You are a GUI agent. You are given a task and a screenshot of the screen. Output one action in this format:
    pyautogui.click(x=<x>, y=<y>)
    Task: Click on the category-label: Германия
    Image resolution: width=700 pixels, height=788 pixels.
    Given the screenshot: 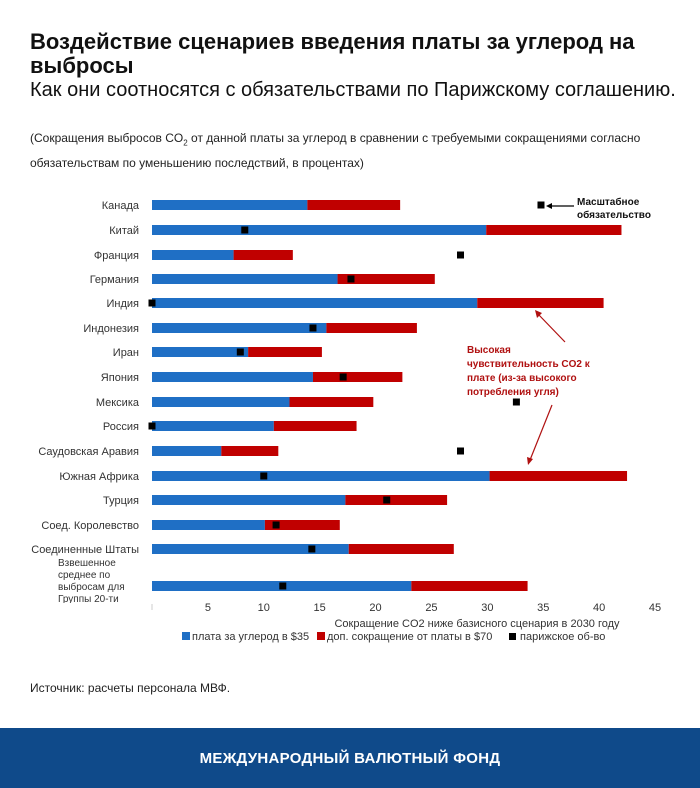 What is the action you would take?
    pyautogui.click(x=114, y=280)
    